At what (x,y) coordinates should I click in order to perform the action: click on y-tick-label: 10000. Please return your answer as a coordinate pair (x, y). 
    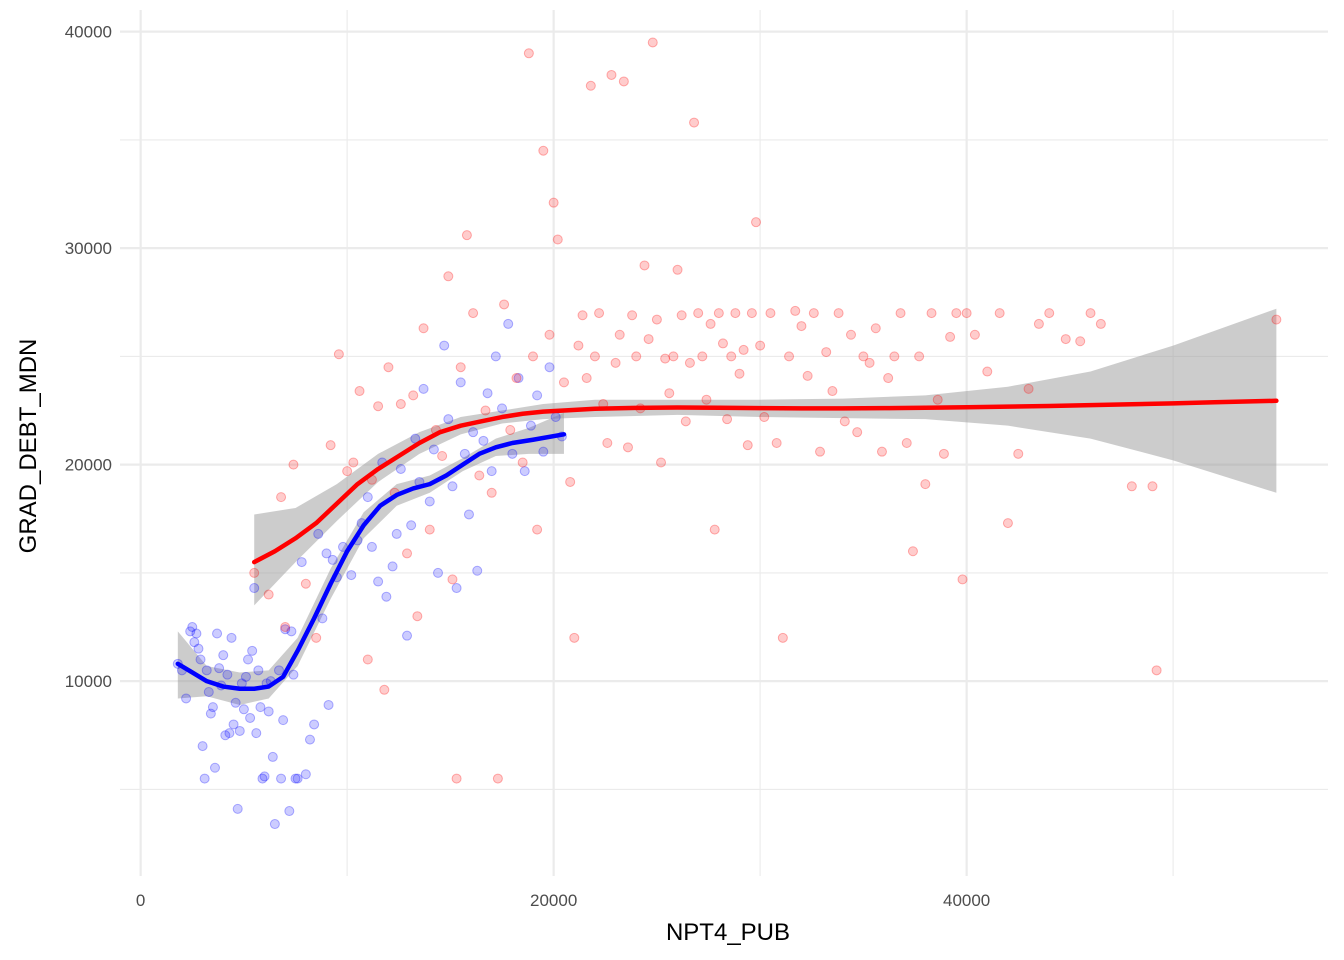
    Looking at the image, I should click on (88, 681).